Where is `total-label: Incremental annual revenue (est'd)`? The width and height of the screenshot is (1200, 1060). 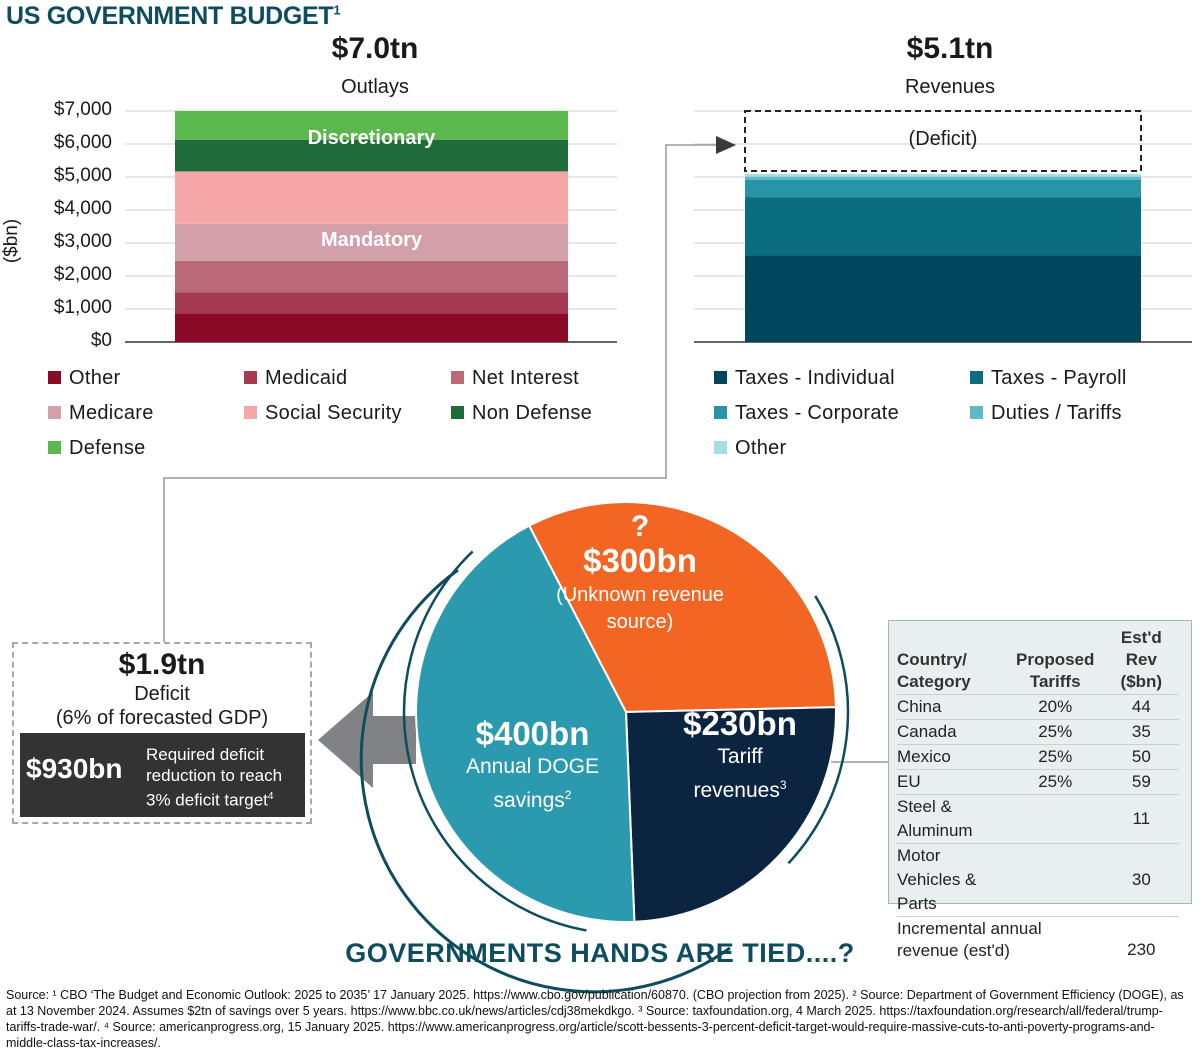
total-label: Incremental annual revenue (est'd) is located at coordinates (1000, 939).